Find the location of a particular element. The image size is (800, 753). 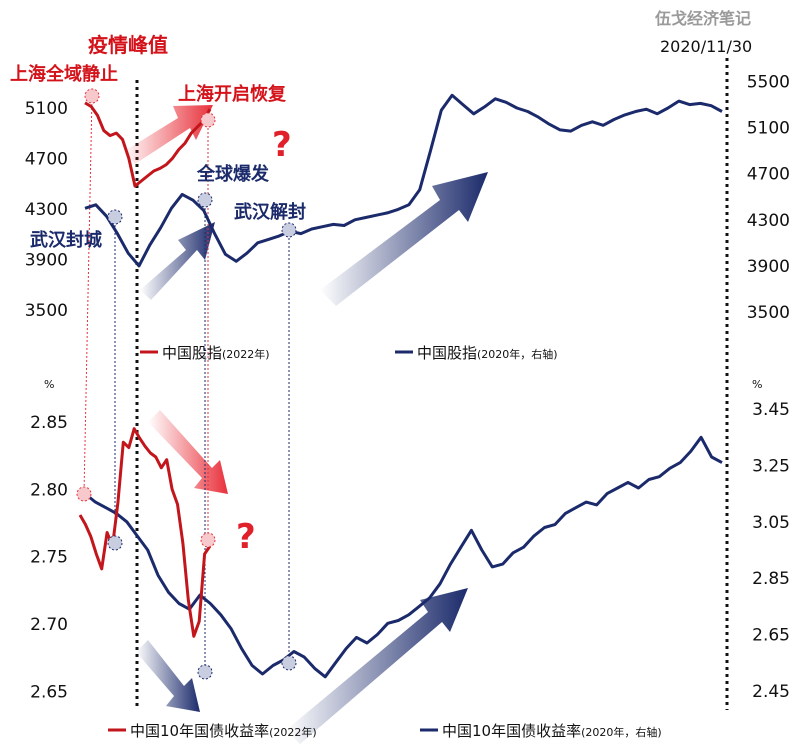

watermark-text: 伍戈经济笔记 is located at coordinates (702, 18).